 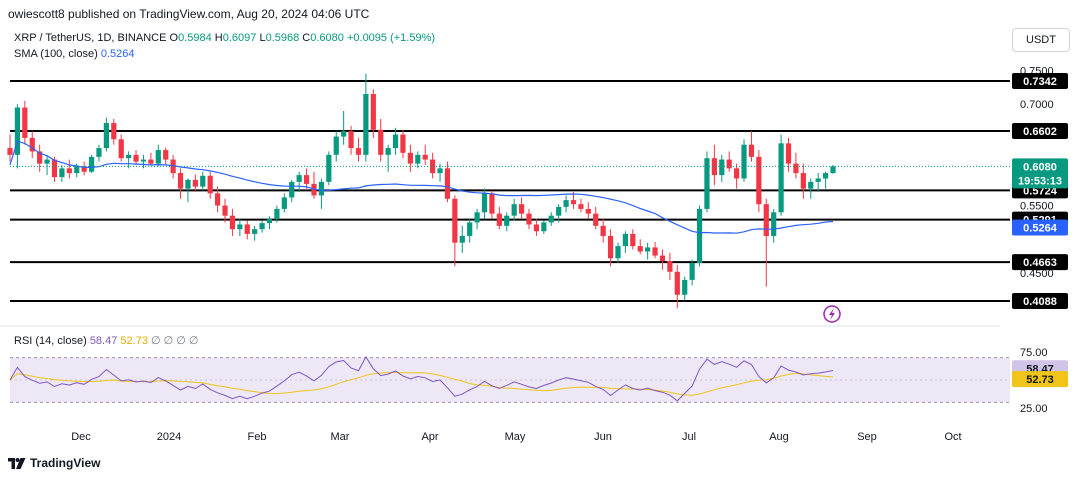 I want to click on tradingview-logo-icon, so click(x=17, y=463).